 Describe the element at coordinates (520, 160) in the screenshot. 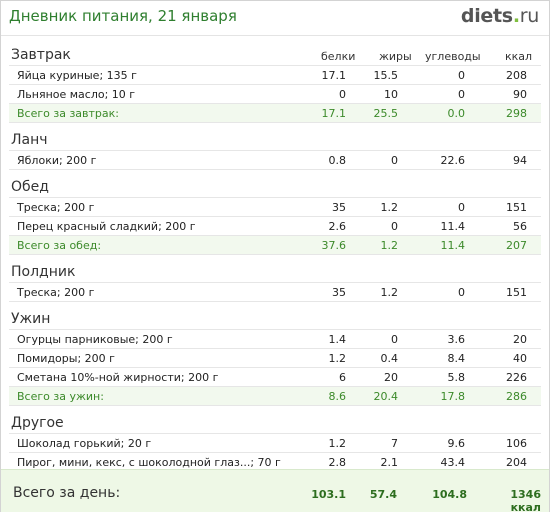

I see `kcal-value: 94` at that location.